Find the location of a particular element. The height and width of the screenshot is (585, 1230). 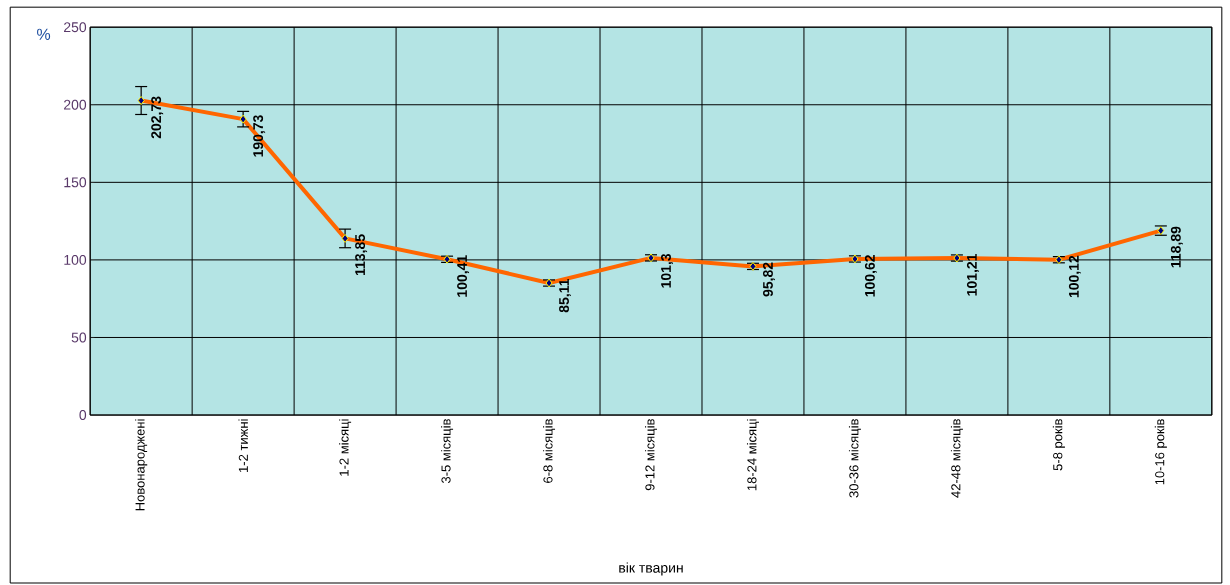

data-label: 190,73 is located at coordinates (259, 136).